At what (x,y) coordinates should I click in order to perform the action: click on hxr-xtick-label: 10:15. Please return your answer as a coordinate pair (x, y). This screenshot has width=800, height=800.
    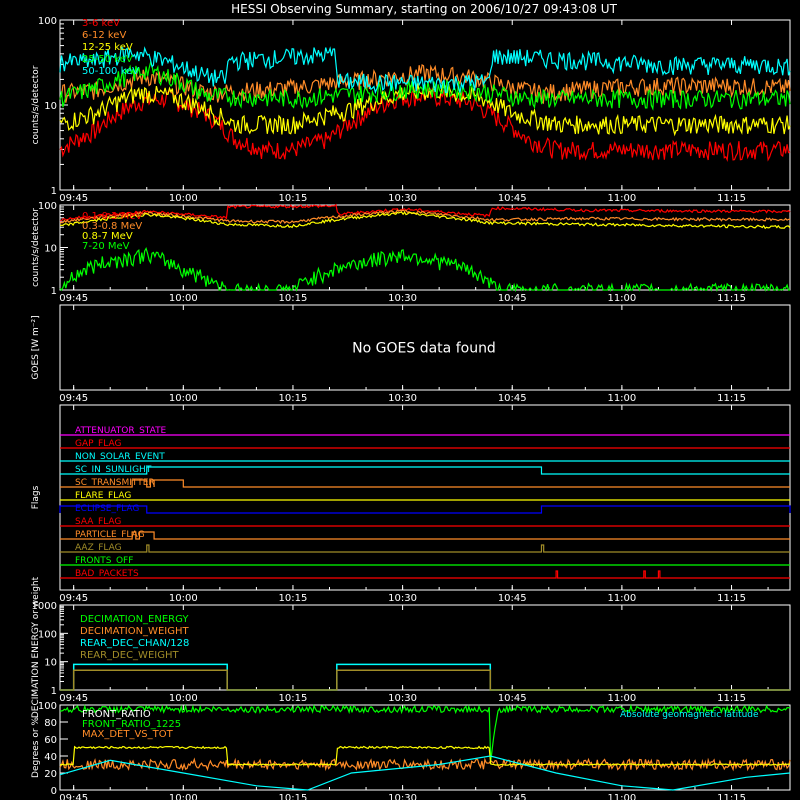
    Looking at the image, I should click on (293, 198).